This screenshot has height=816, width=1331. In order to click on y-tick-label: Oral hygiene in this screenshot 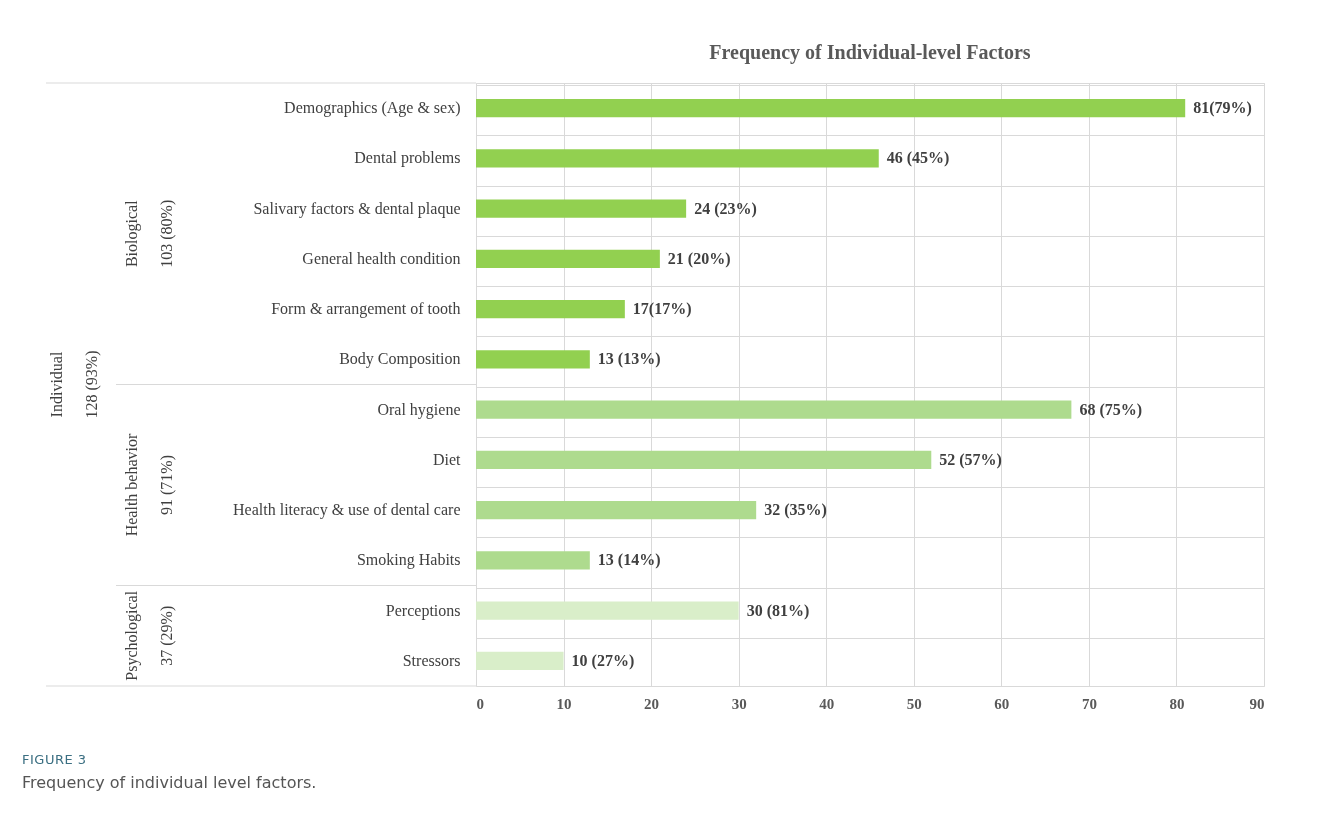, I will do `click(419, 409)`.